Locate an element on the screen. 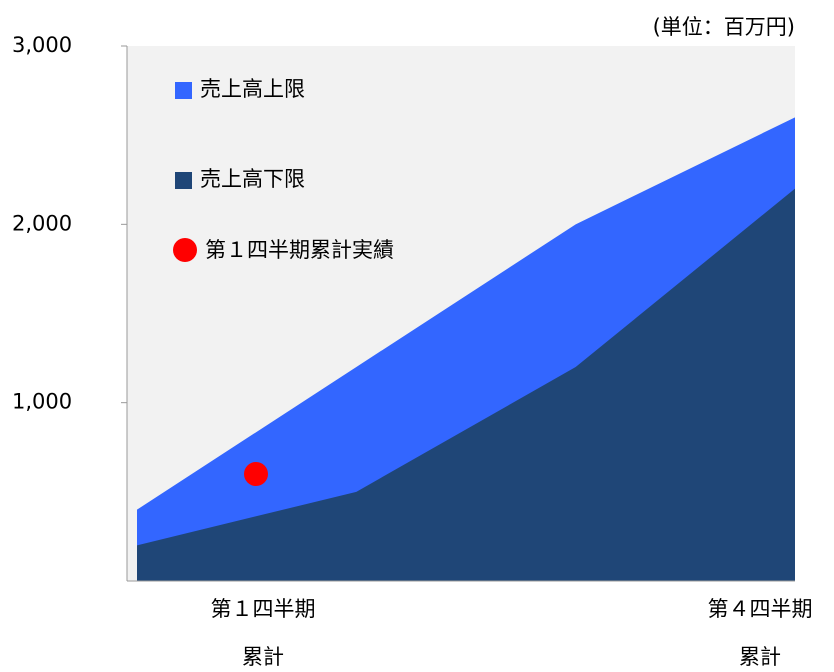  x-tick-label: 第４四半期 is located at coordinates (760, 609).